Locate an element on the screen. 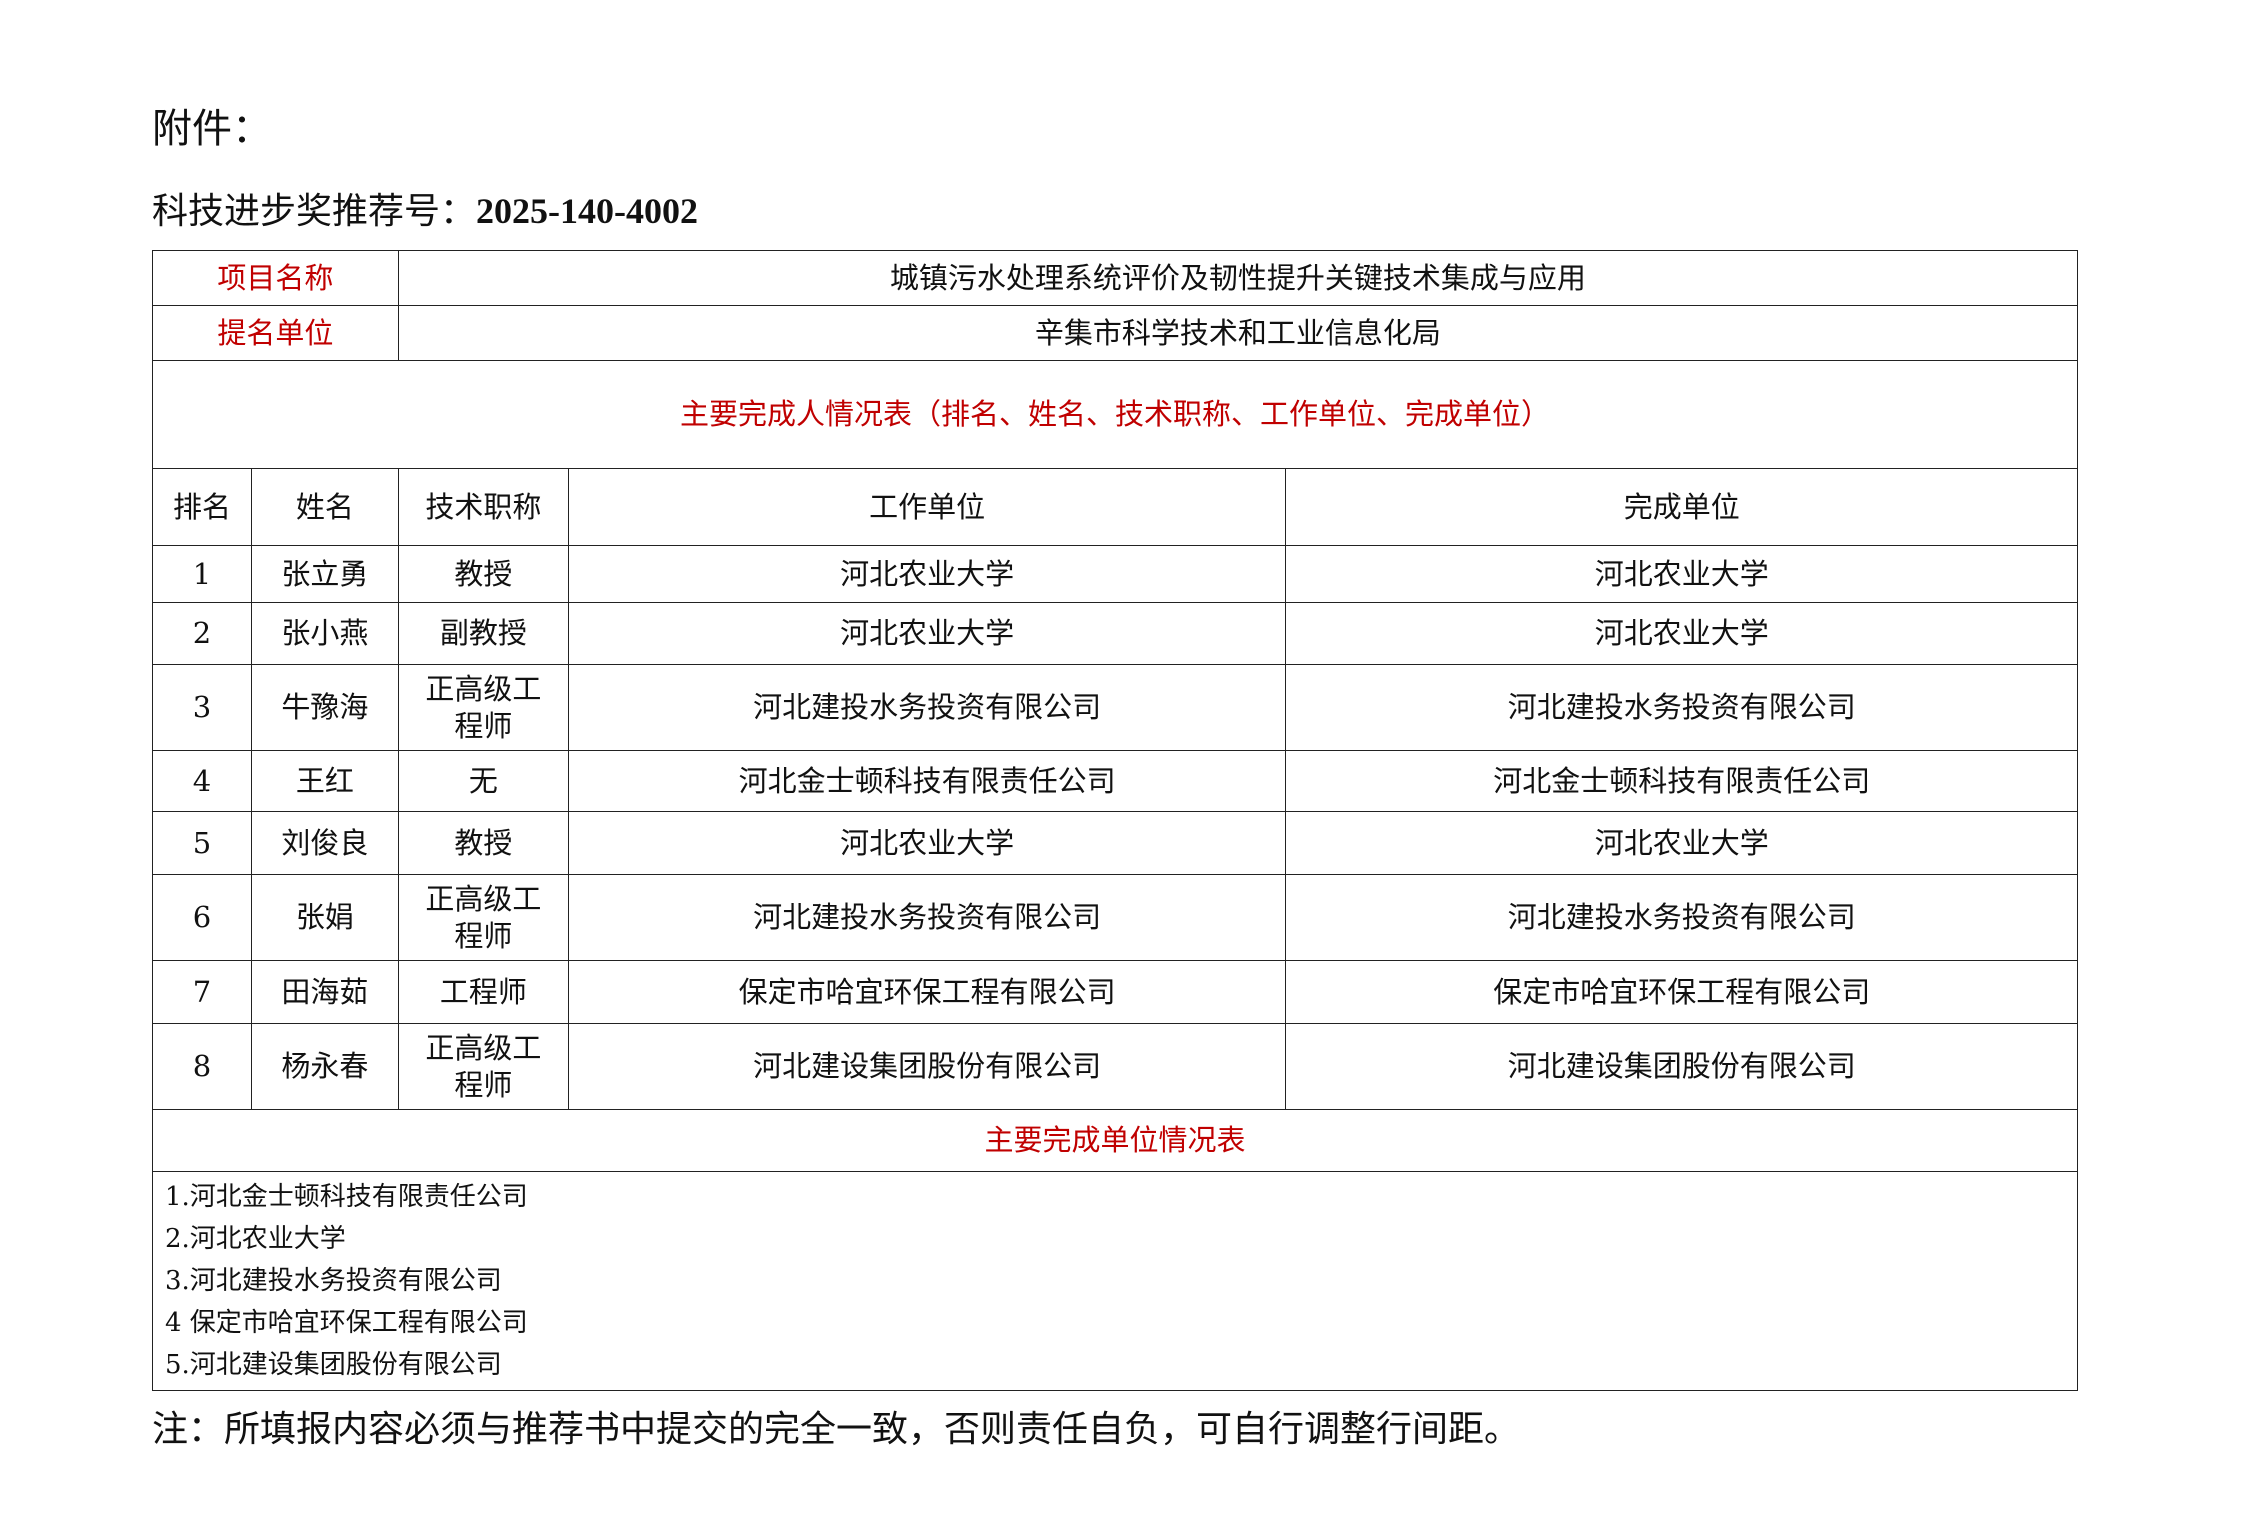 This screenshot has width=2245, height=1523. nominator-label: 提名单位 is located at coordinates (275, 333).